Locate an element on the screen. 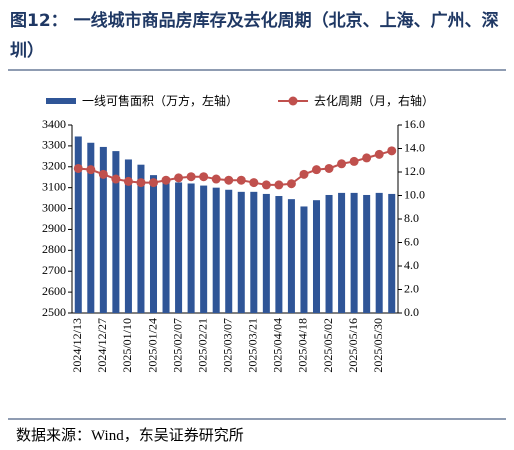 This screenshot has height=450, width=514. x-tick-label: 2025/05/30 is located at coordinates (378, 345).